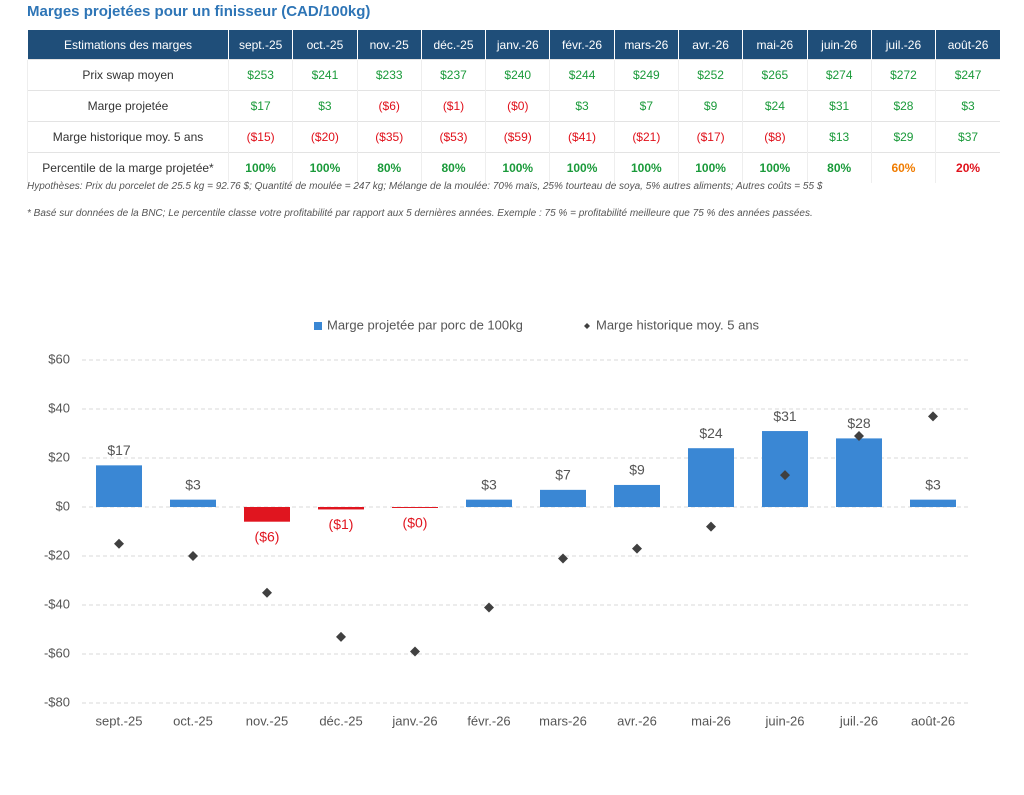 The width and height of the screenshot is (1024, 795). I want to click on value-cell: $274, so click(839, 75).